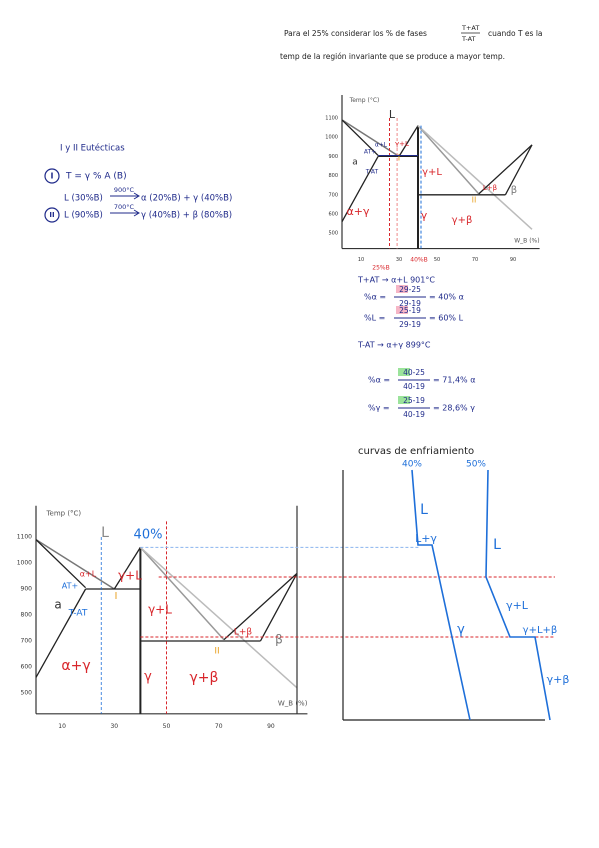 The width and height of the screenshot is (599, 848). I want to click on arrow, so click(136, 196).